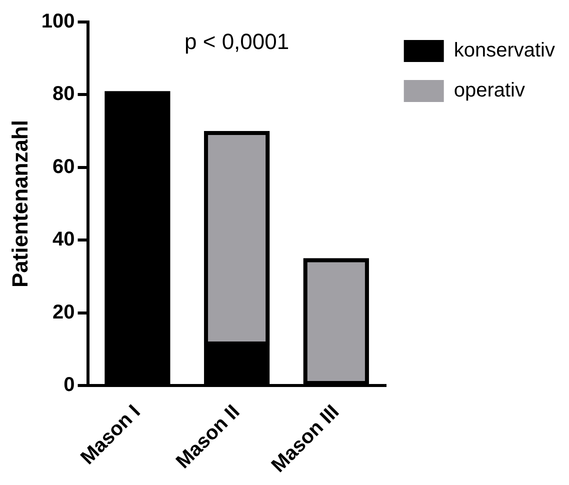  Describe the element at coordinates (237, 41) in the screenshot. I see `annotation: p < 0,0001` at that location.